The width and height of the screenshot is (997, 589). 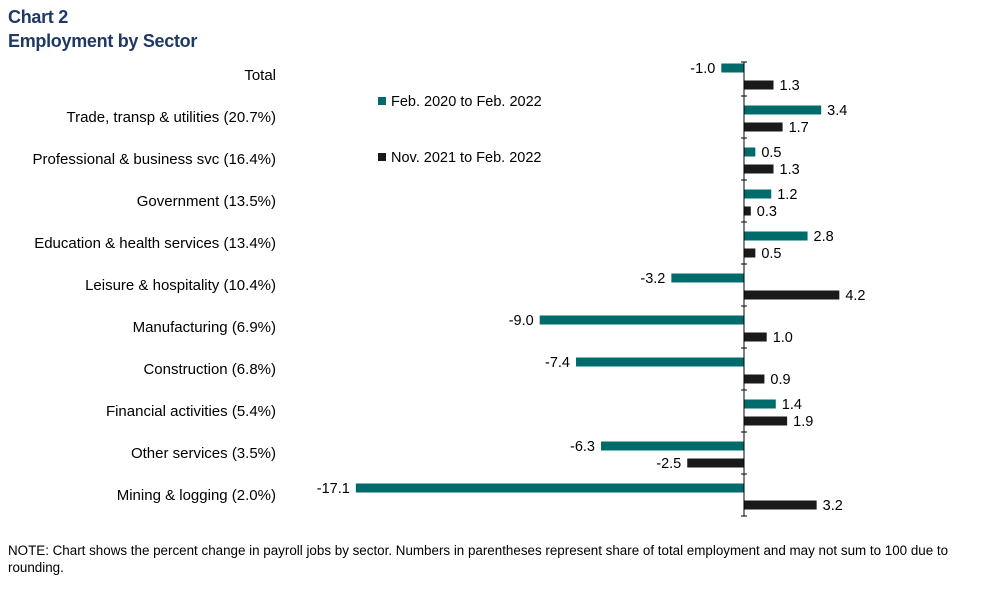 I want to click on category-label: Education & health services (13.4%), so click(x=155, y=243).